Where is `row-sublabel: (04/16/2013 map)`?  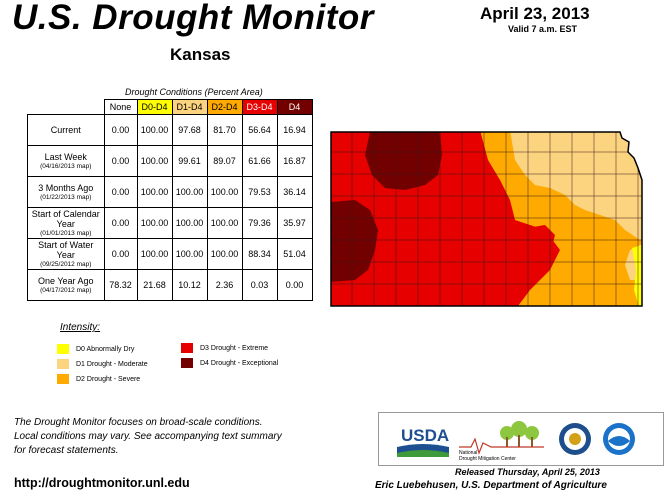 row-sublabel: (04/16/2013 map) is located at coordinates (66, 166).